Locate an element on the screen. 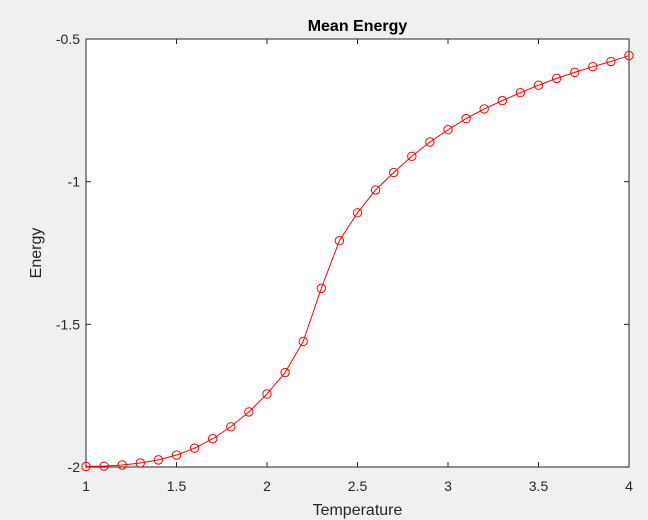 Image resolution: width=648 pixels, height=520 pixels. chart-title: Mean Energy is located at coordinates (358, 26).